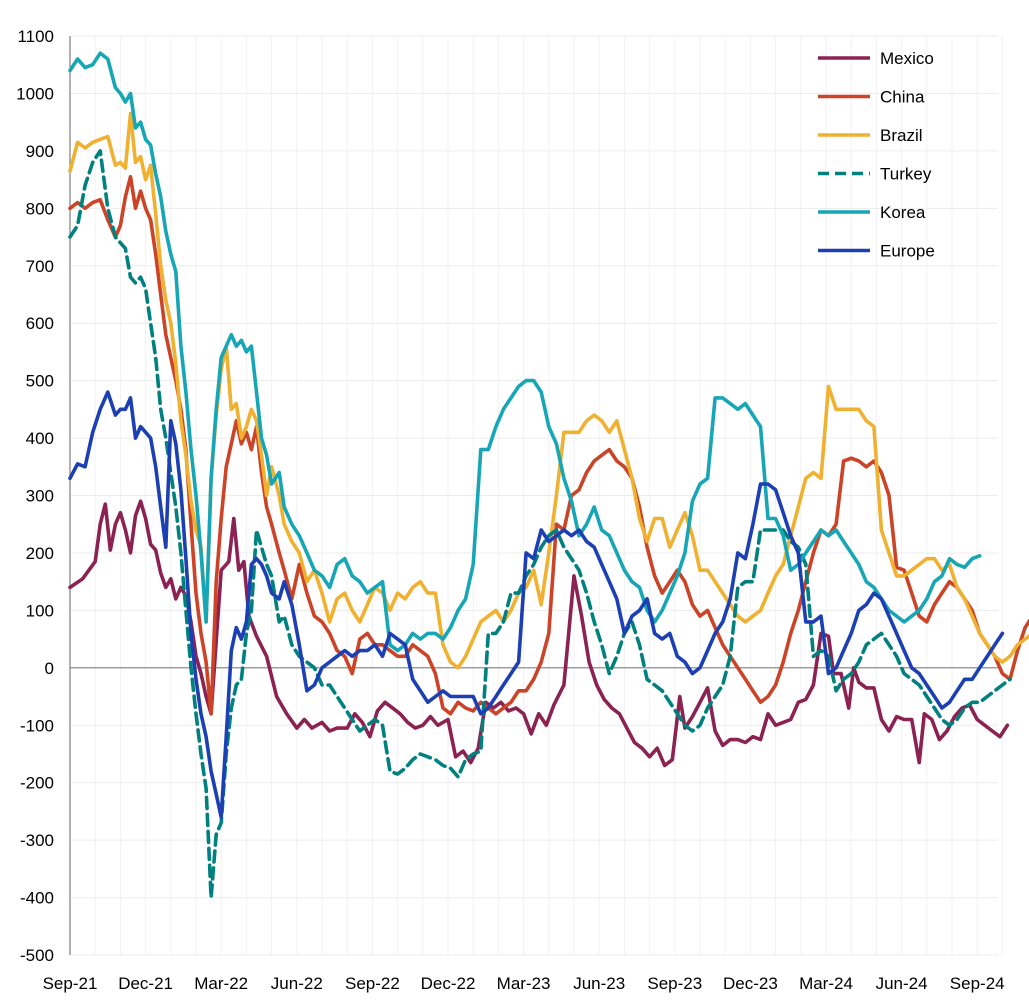 This screenshot has height=1007, width=1029. Describe the element at coordinates (49, 668) in the screenshot. I see `y-tick-label: 0` at that location.